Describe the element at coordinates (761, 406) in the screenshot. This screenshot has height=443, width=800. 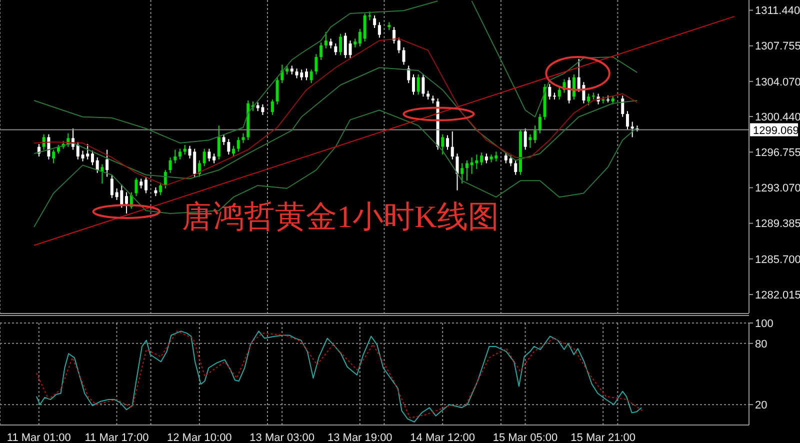
I see `y-tick-label: 20` at that location.